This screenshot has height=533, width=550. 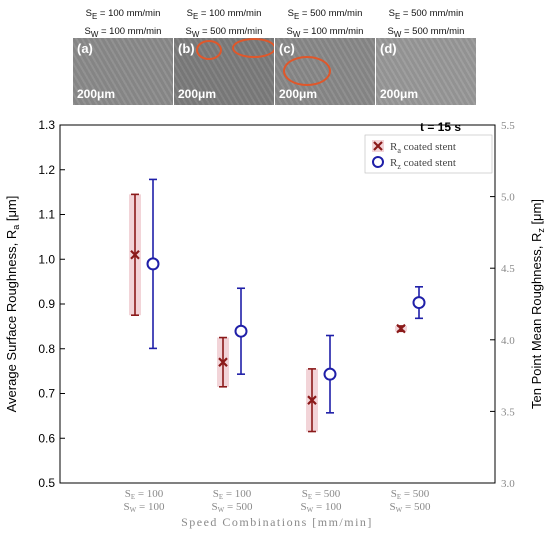 I want to click on y-left-tick-label: 1.1, so click(x=46, y=215).